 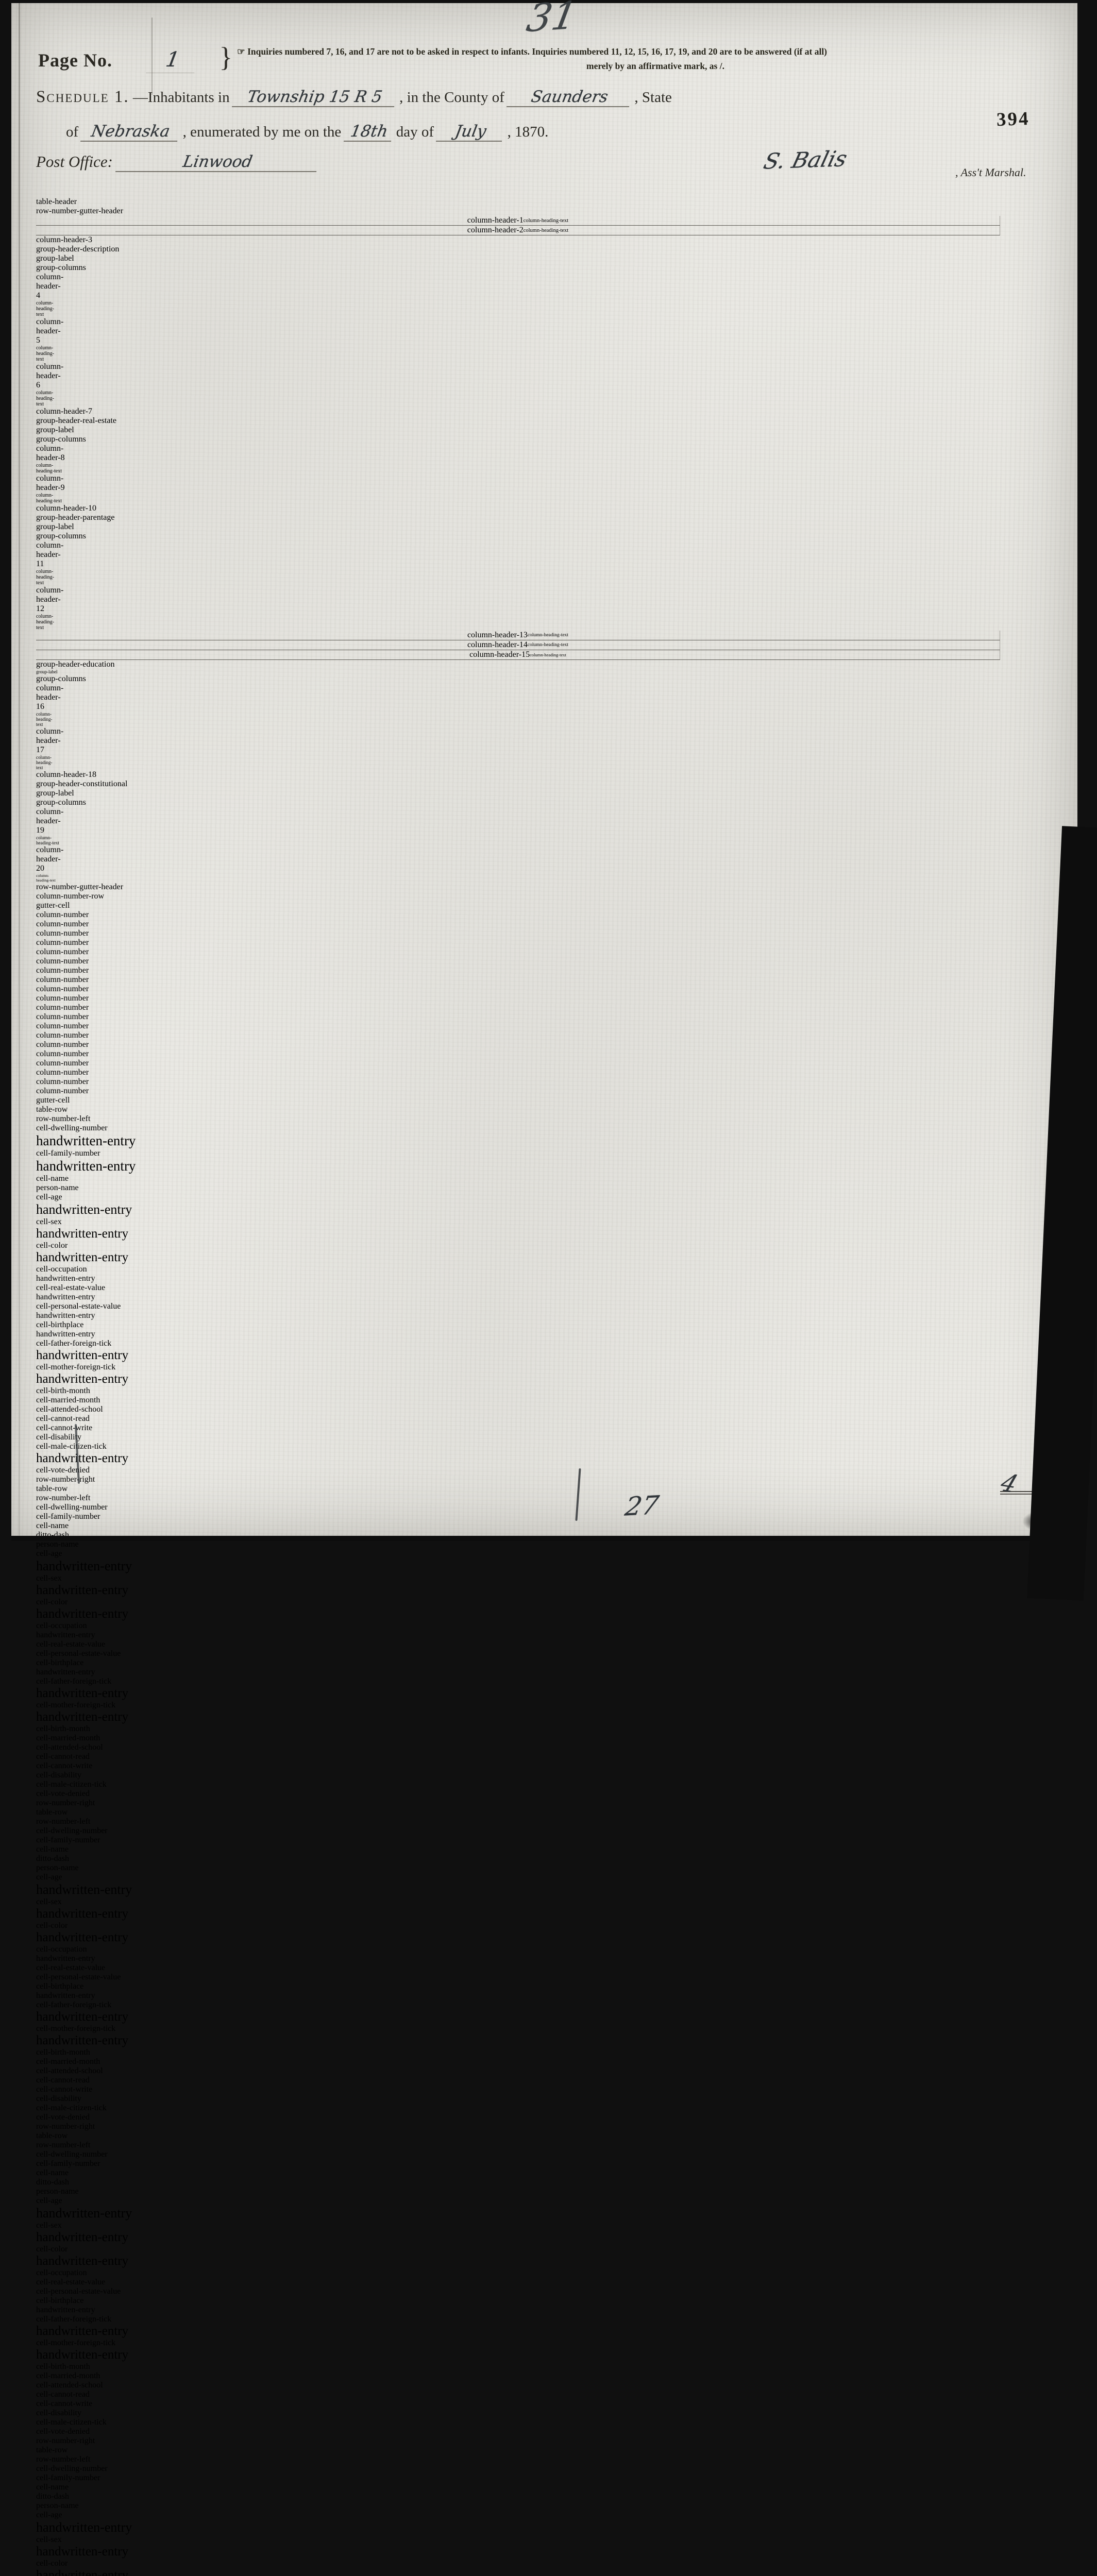 What do you see at coordinates (68, 2061) in the screenshot?
I see `c: cell-married-month` at bounding box center [68, 2061].